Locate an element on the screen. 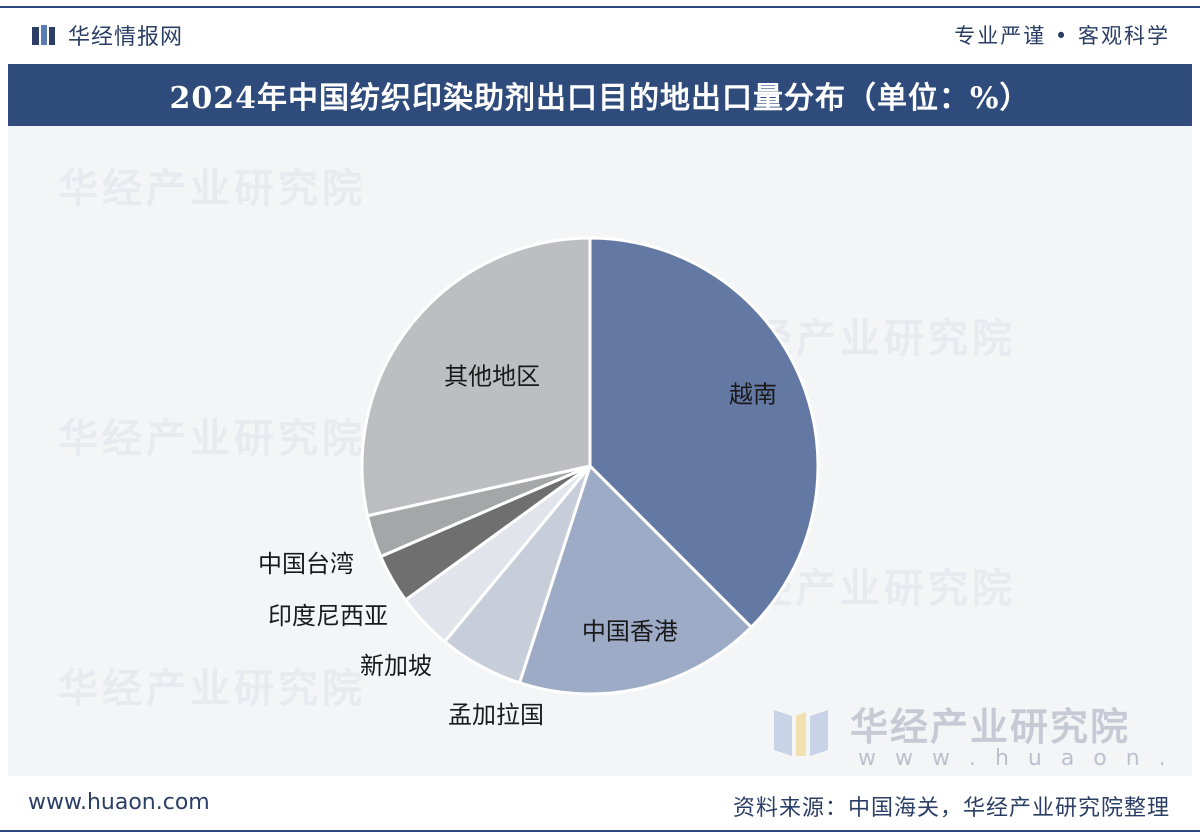  slice-label: 中国香港 is located at coordinates (630, 631).